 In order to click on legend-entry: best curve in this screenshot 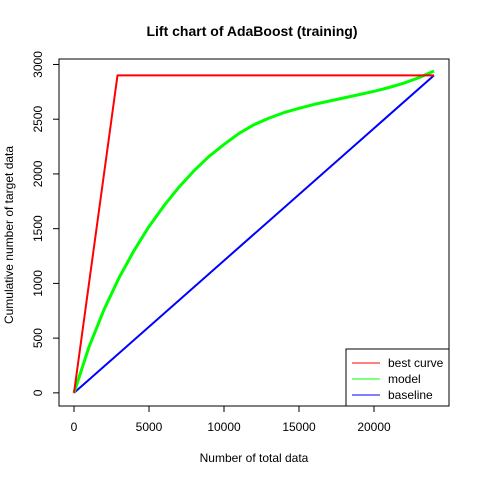, I will do `click(416, 363)`.